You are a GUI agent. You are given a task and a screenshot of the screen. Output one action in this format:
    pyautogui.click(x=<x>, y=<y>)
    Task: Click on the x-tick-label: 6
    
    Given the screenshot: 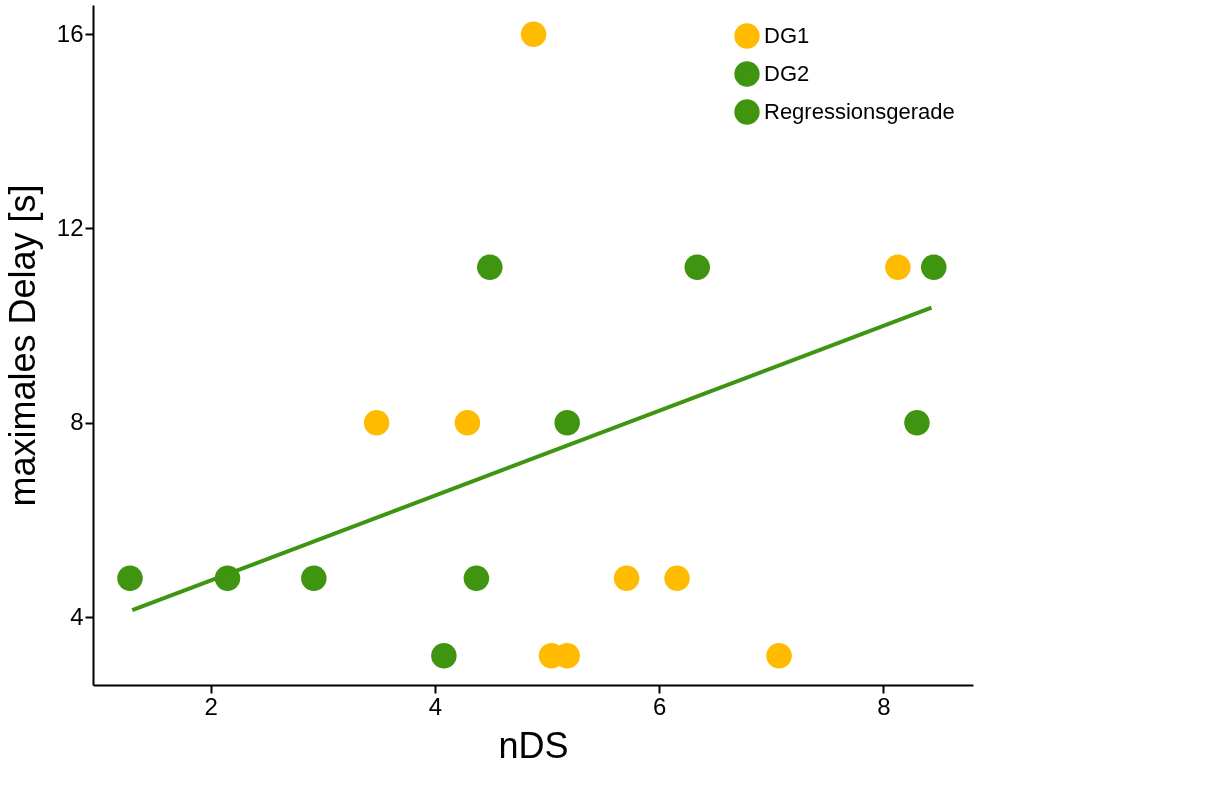 What is the action you would take?
    pyautogui.click(x=659, y=706)
    